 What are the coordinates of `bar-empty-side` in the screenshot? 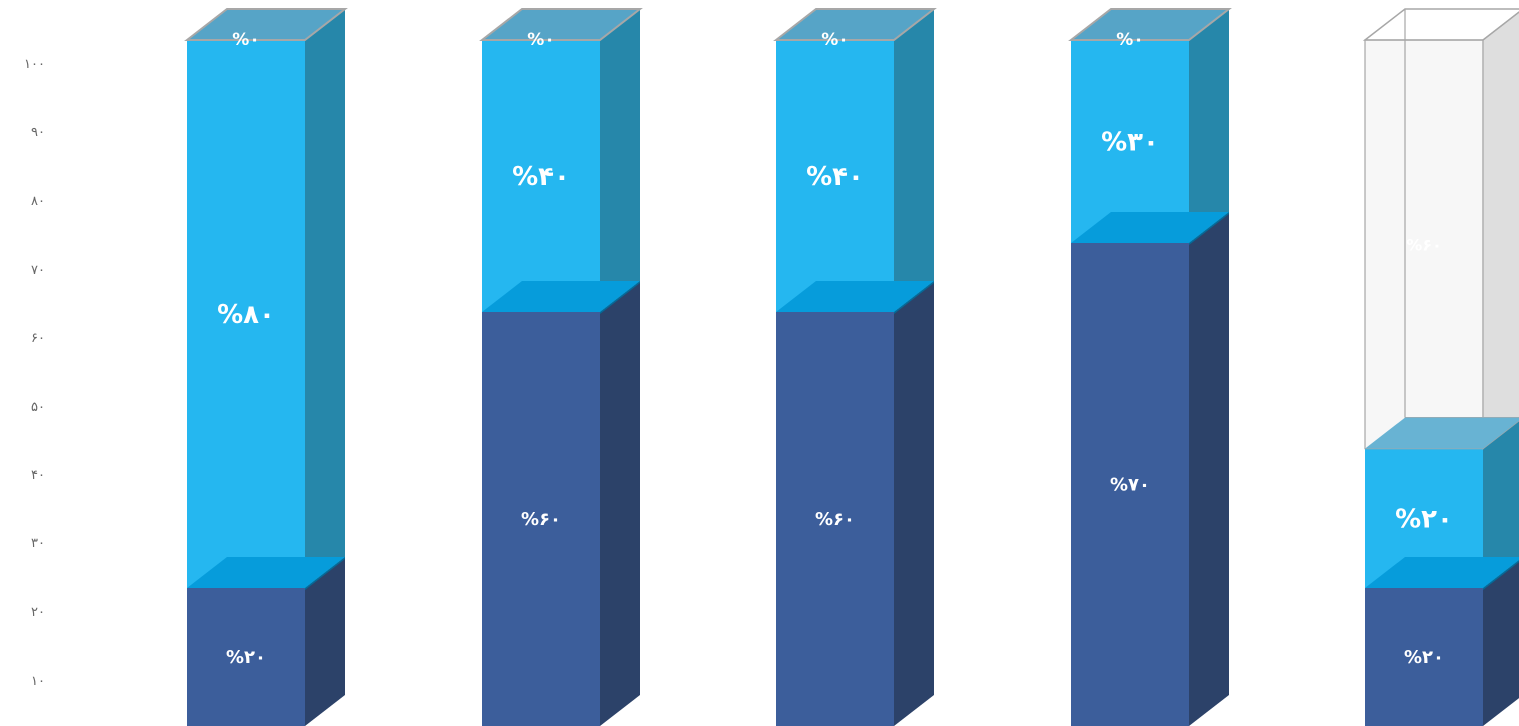 It's located at (1500, 230).